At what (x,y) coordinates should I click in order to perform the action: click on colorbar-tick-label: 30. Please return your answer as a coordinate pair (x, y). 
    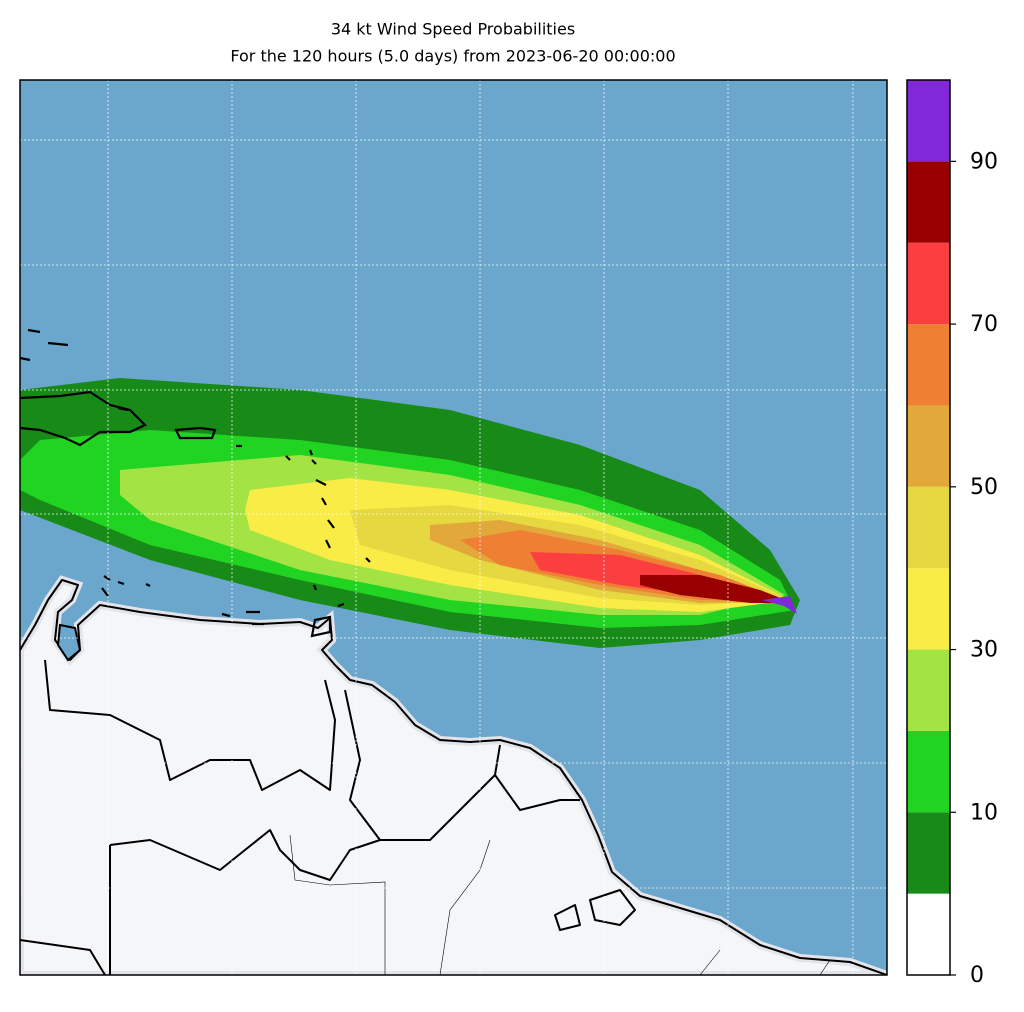
    Looking at the image, I should click on (984, 650).